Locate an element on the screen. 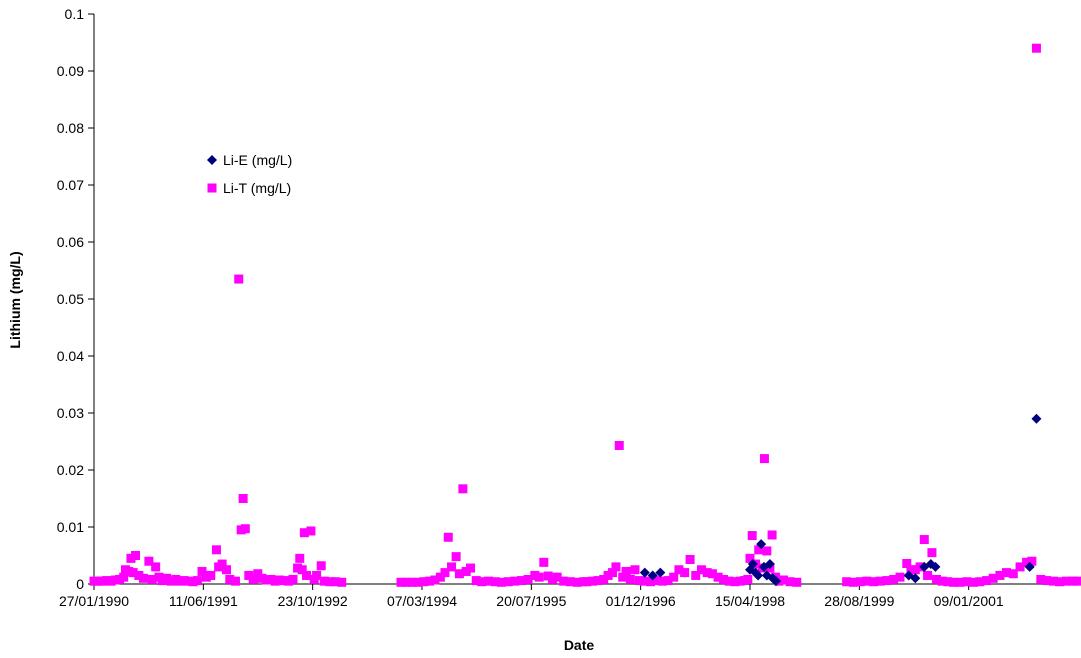 This screenshot has height=658, width=1081. y-tick-label: 0.09 is located at coordinates (70, 71).